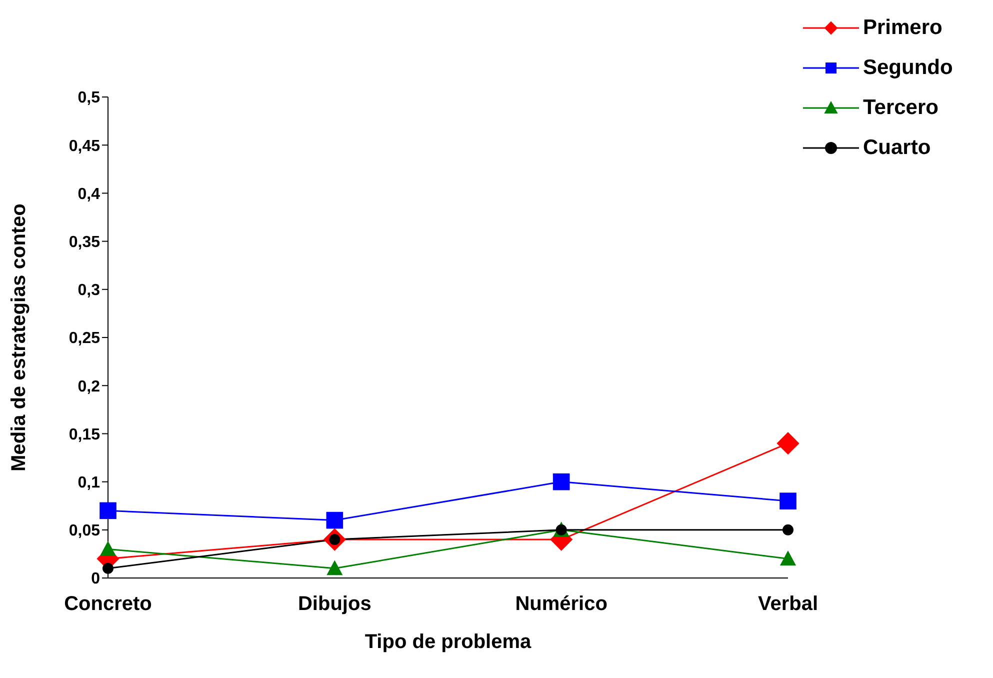 This screenshot has width=993, height=678. I want to click on y-tick-label: 0,1, so click(89, 483).